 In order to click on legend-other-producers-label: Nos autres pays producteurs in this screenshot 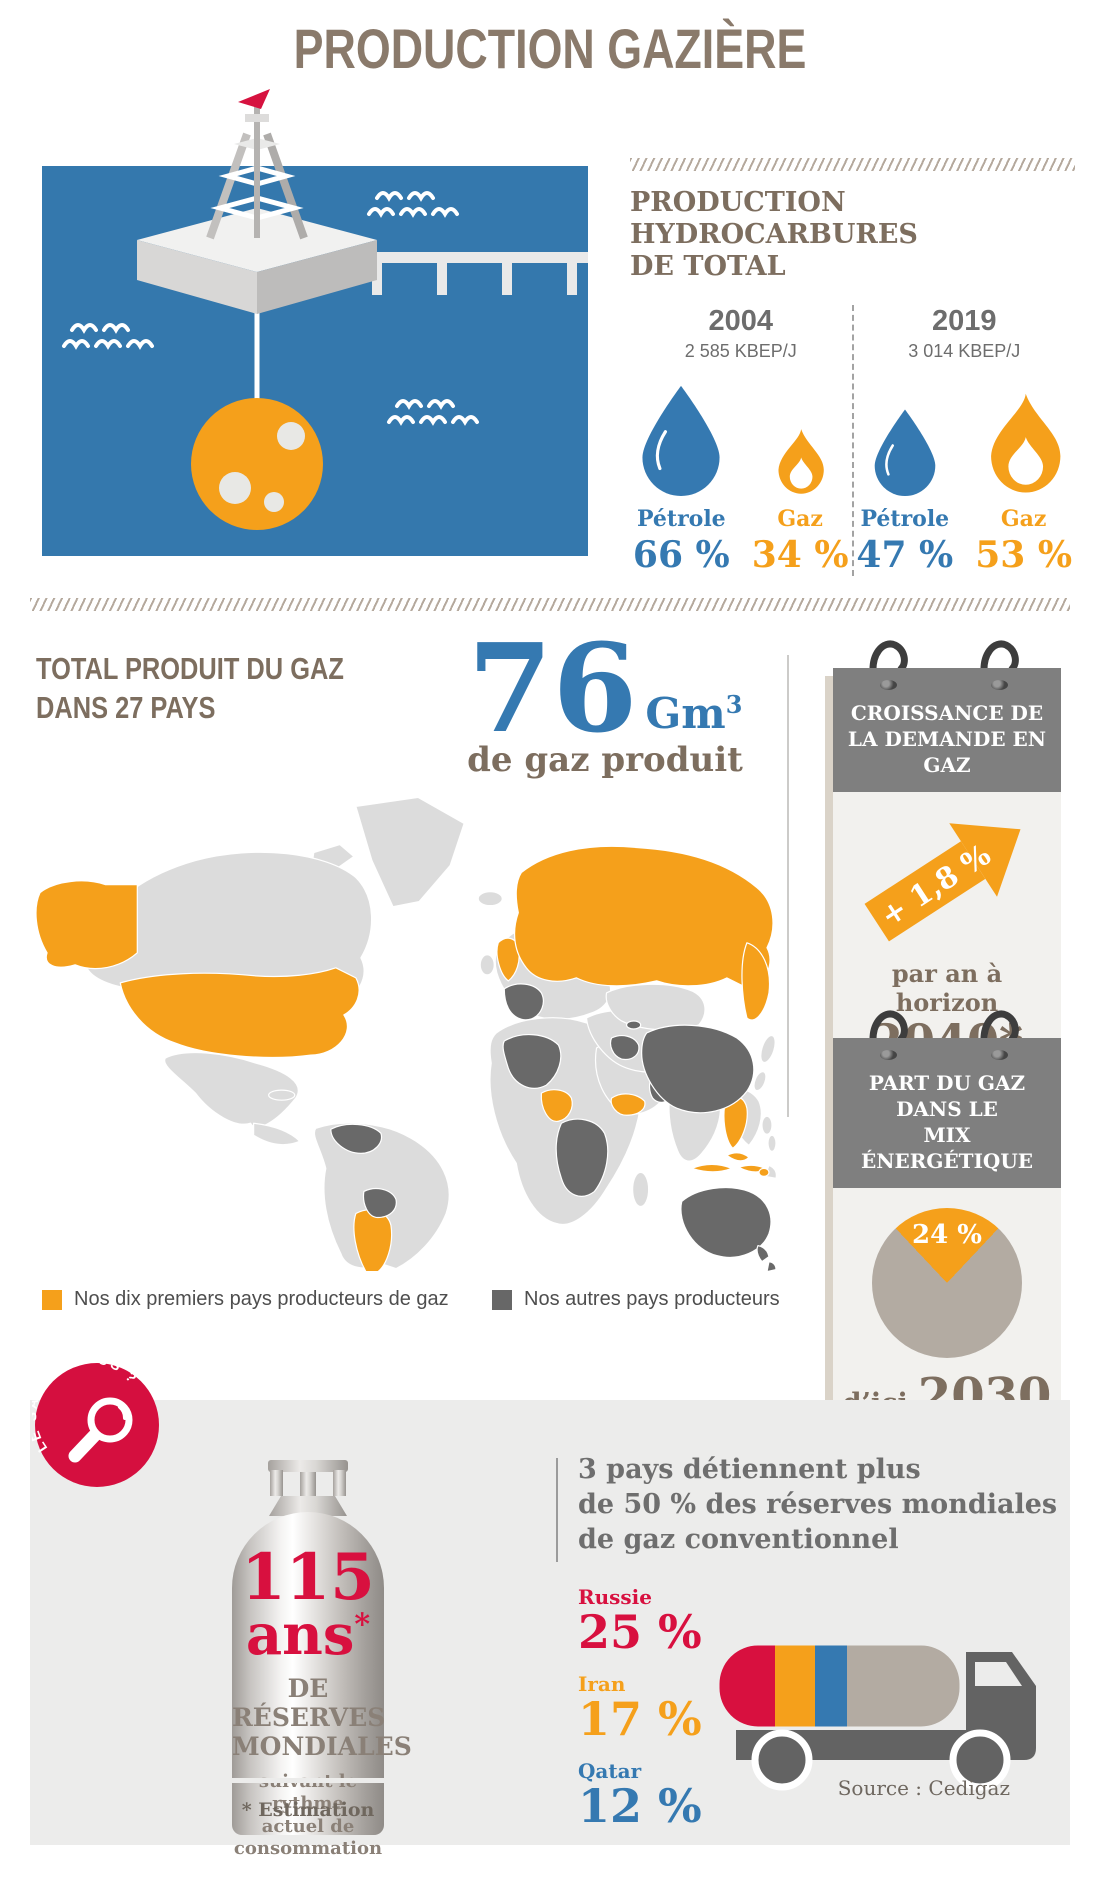, I will do `click(652, 1299)`.